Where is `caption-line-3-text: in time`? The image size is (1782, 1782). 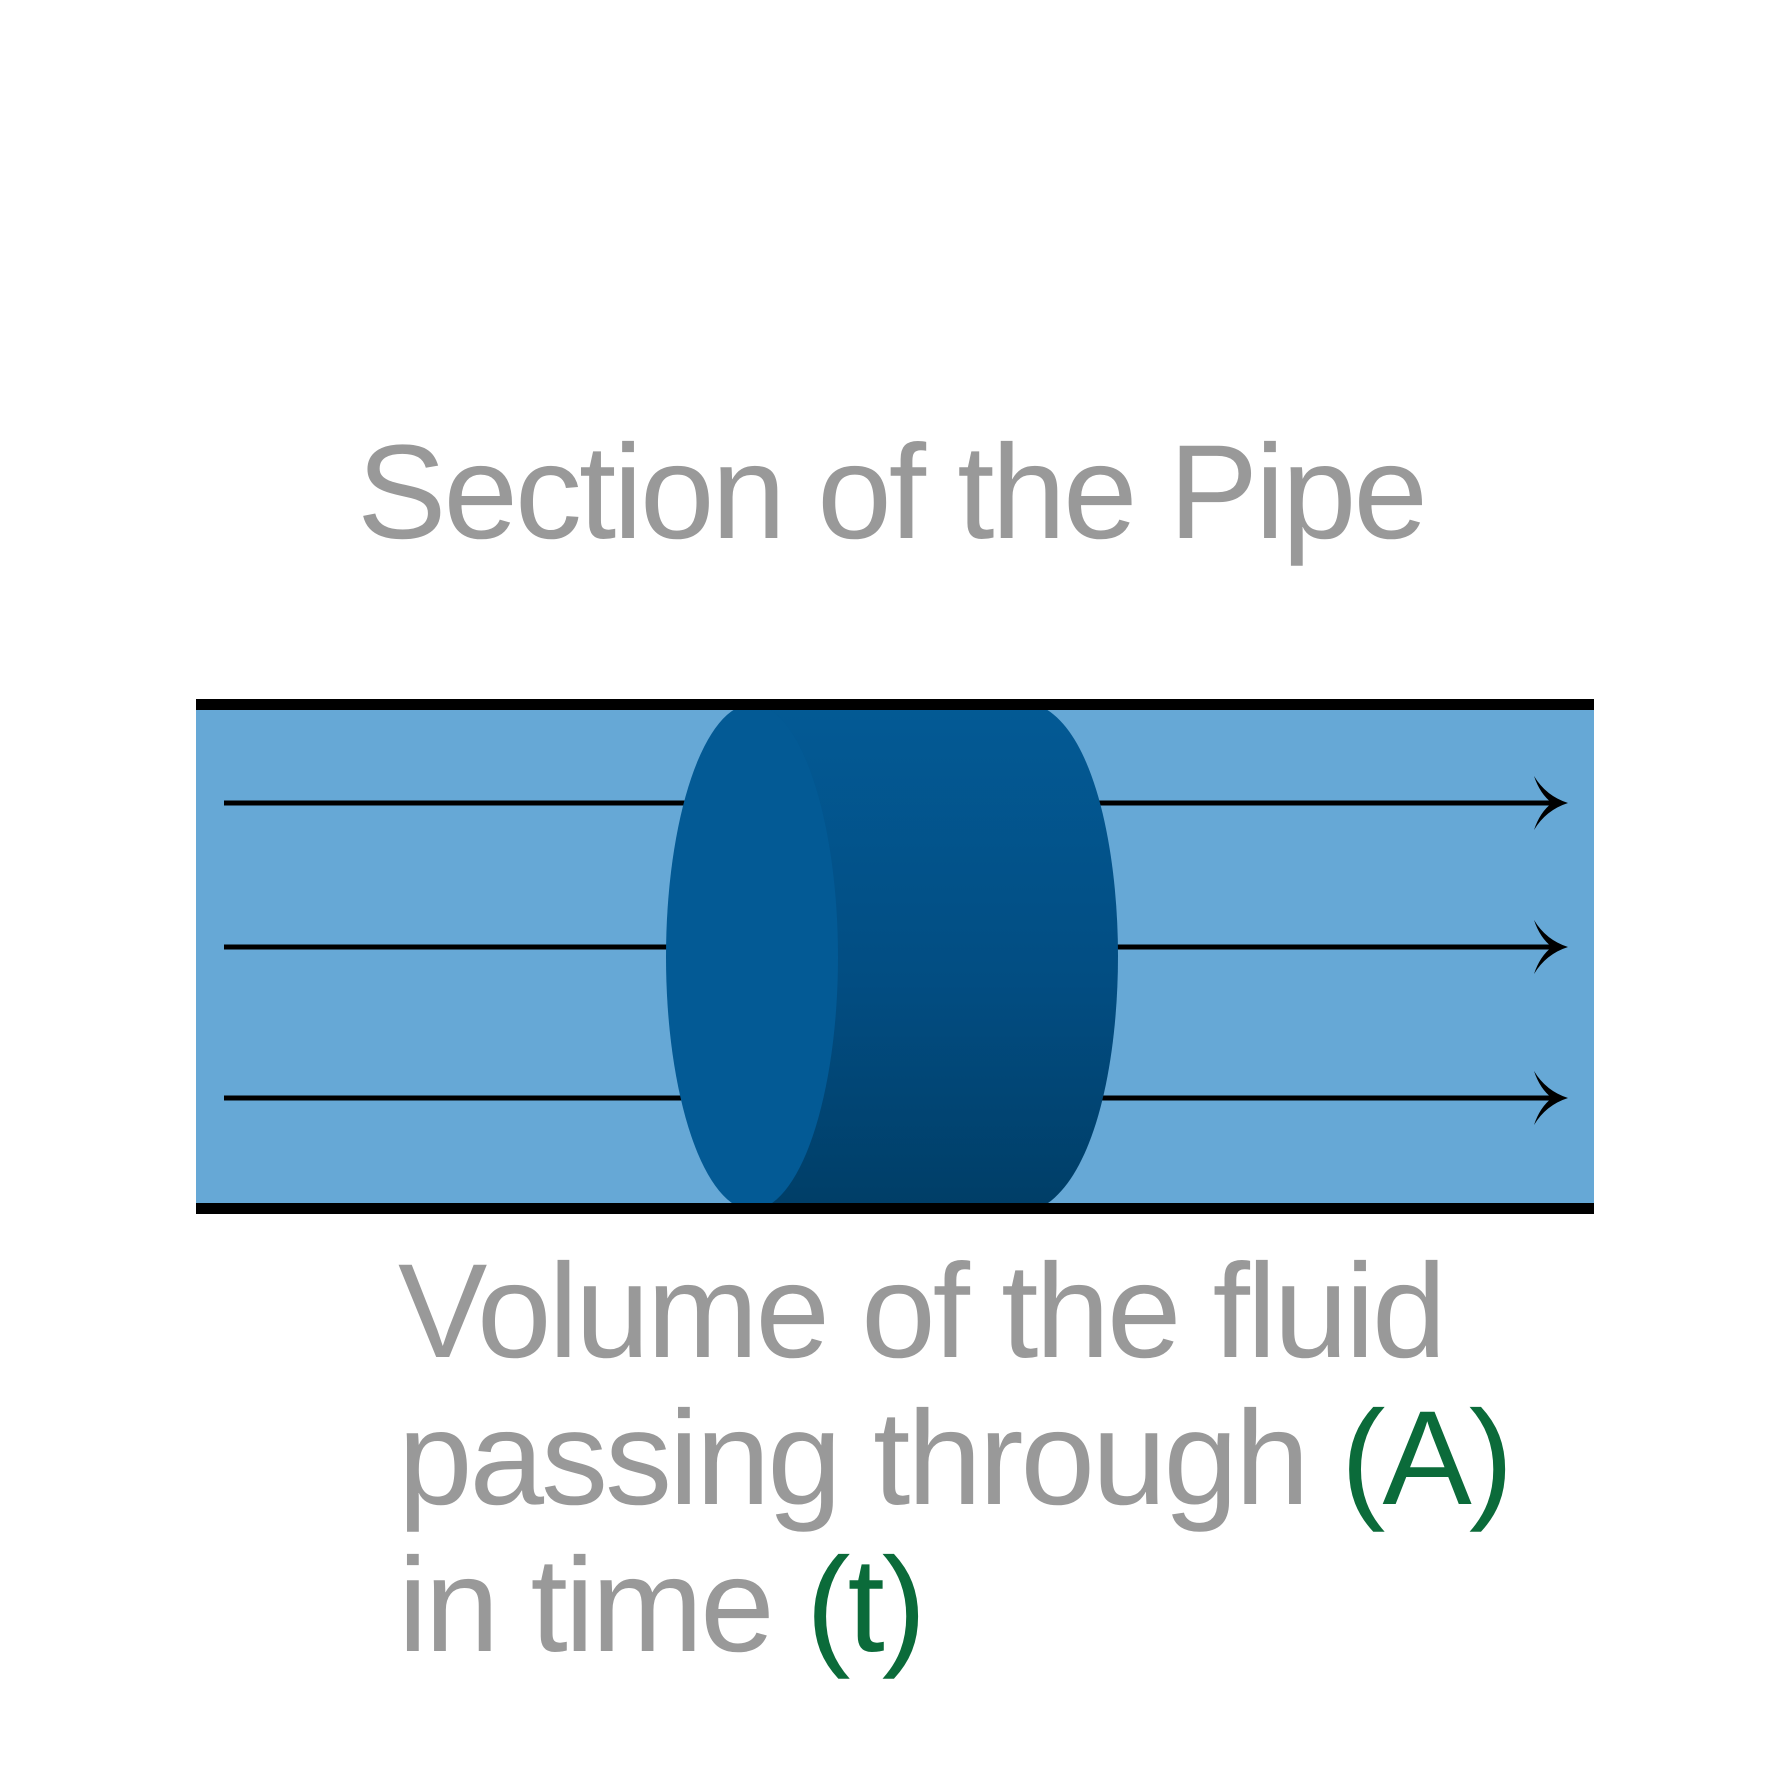 caption-line-3-text: in time is located at coordinates (586, 1605).